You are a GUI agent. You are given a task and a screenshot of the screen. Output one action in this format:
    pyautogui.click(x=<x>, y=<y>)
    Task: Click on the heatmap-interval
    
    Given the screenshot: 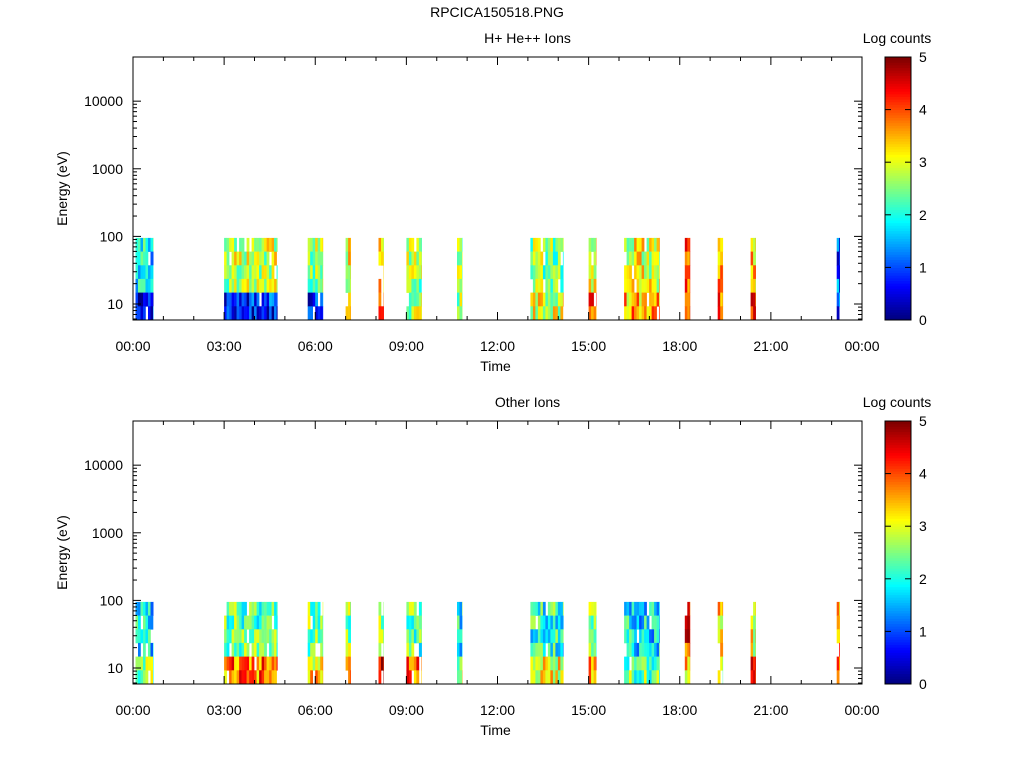 What is the action you would take?
    pyautogui.click(x=592, y=643)
    